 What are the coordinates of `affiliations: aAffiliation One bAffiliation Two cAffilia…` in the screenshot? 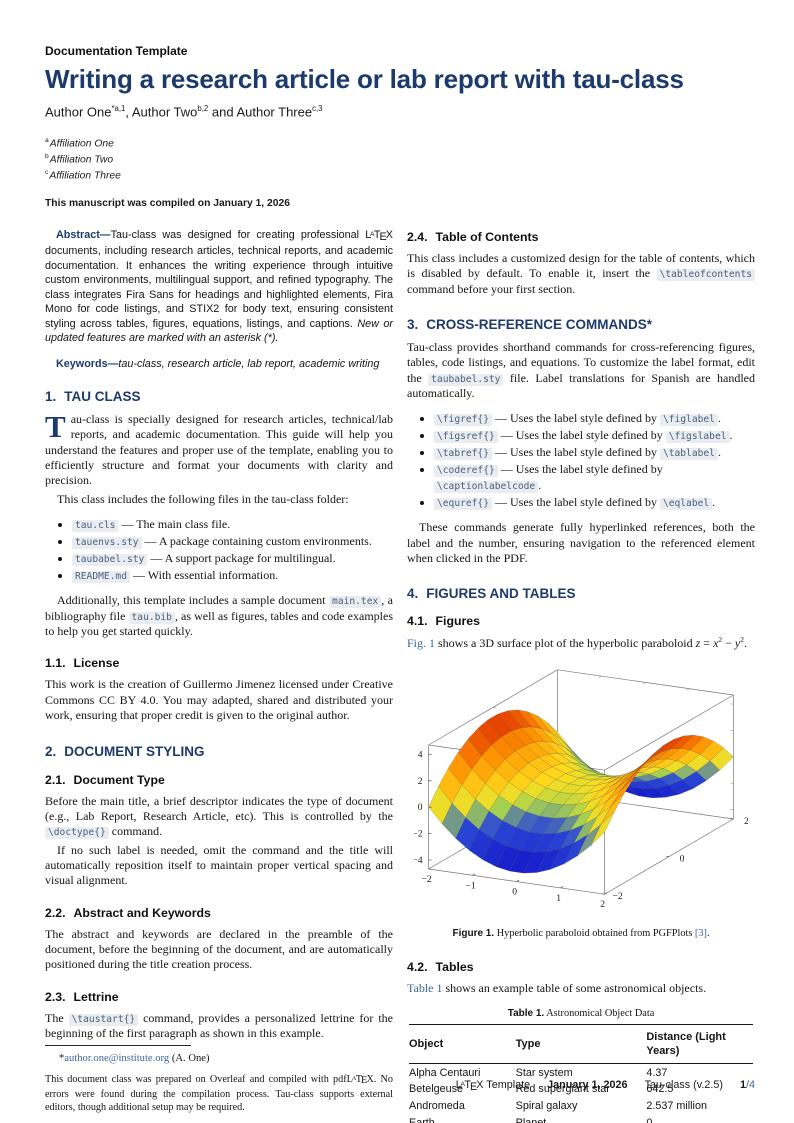 It's located at (400, 160).